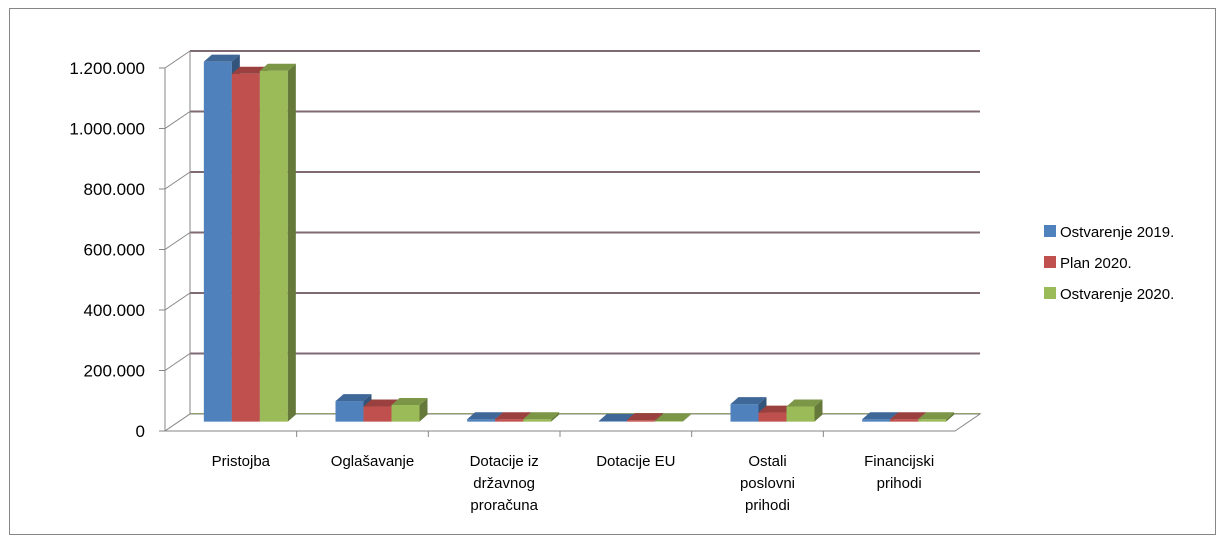  What do you see at coordinates (1096, 263) in the screenshot?
I see `legend-label: Plan 2020.` at bounding box center [1096, 263].